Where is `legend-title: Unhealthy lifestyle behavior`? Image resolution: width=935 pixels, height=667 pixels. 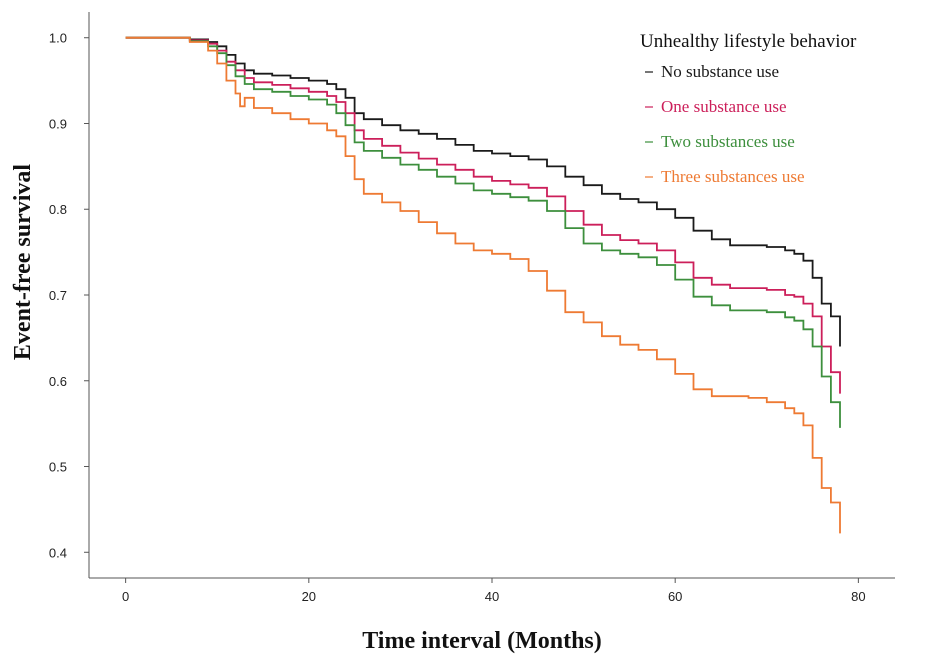
legend-title: Unhealthy lifestyle behavior is located at coordinates (748, 41).